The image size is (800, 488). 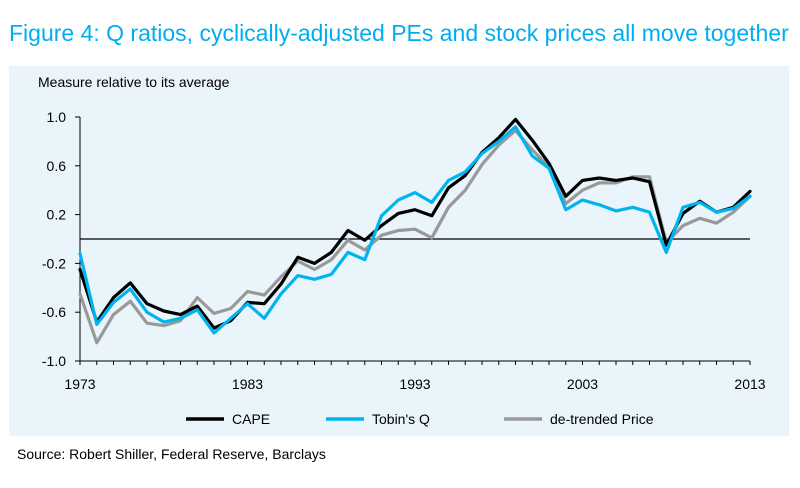 What do you see at coordinates (54, 312) in the screenshot?
I see `y-tick-label: -0.6` at bounding box center [54, 312].